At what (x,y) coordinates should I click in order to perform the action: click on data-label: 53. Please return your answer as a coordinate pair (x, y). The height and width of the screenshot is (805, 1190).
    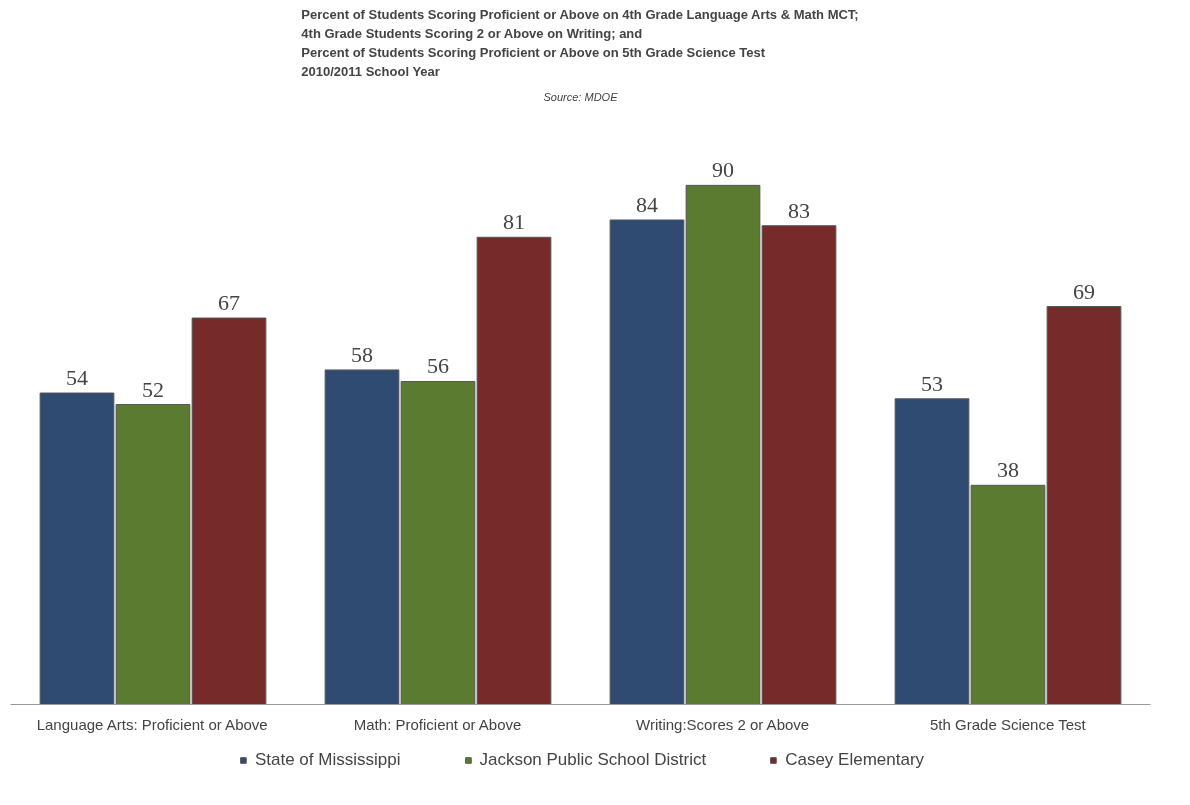
    Looking at the image, I should click on (932, 383).